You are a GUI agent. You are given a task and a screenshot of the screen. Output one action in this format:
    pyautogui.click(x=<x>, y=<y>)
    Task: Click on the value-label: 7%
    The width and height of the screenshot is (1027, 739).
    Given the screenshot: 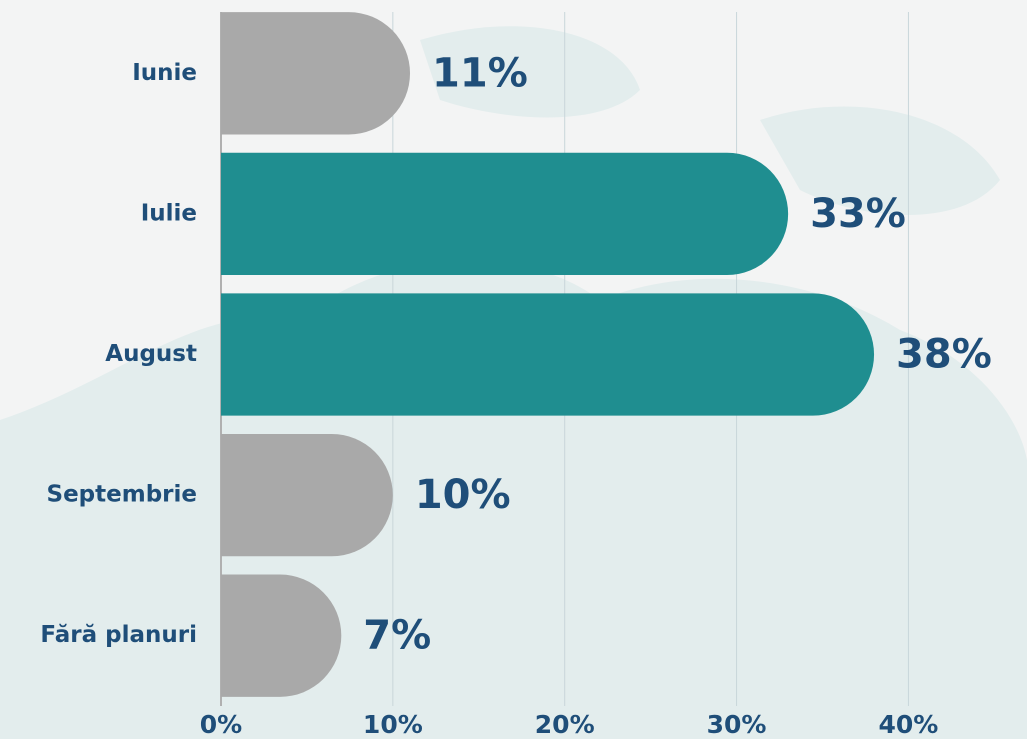 What is the action you would take?
    pyautogui.click(x=397, y=636)
    